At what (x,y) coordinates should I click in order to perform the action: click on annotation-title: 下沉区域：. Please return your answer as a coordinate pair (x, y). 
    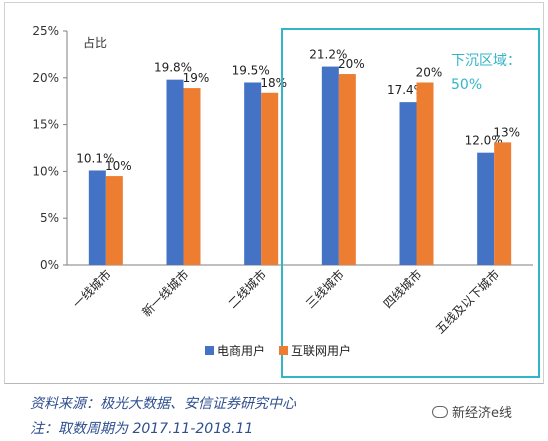
    Looking at the image, I should click on (486, 61).